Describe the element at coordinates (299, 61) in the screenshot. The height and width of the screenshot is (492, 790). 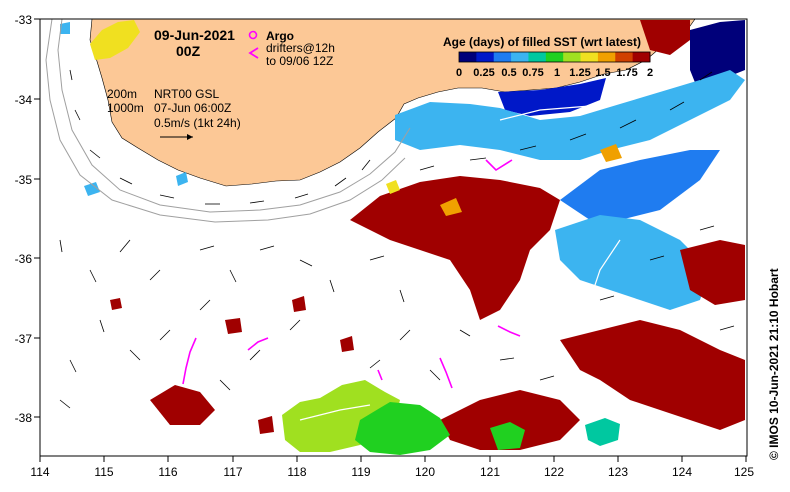
I see `drifters-to-label: to 09/06 12Z` at that location.